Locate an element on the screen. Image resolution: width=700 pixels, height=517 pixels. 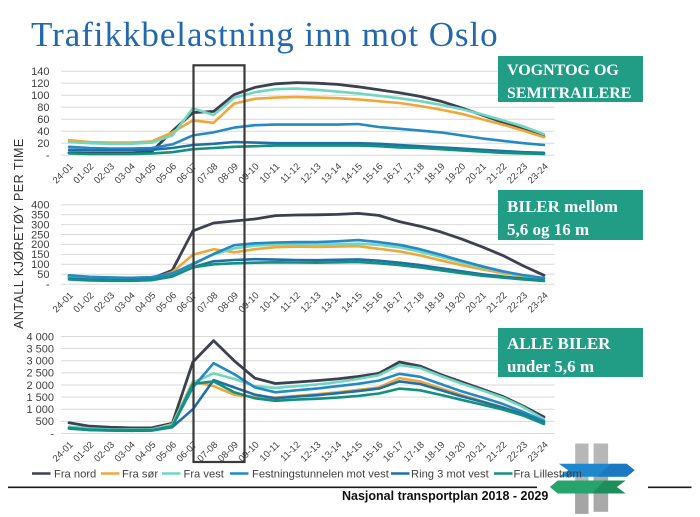
svg-text: 80 is located at coordinates (43, 108).